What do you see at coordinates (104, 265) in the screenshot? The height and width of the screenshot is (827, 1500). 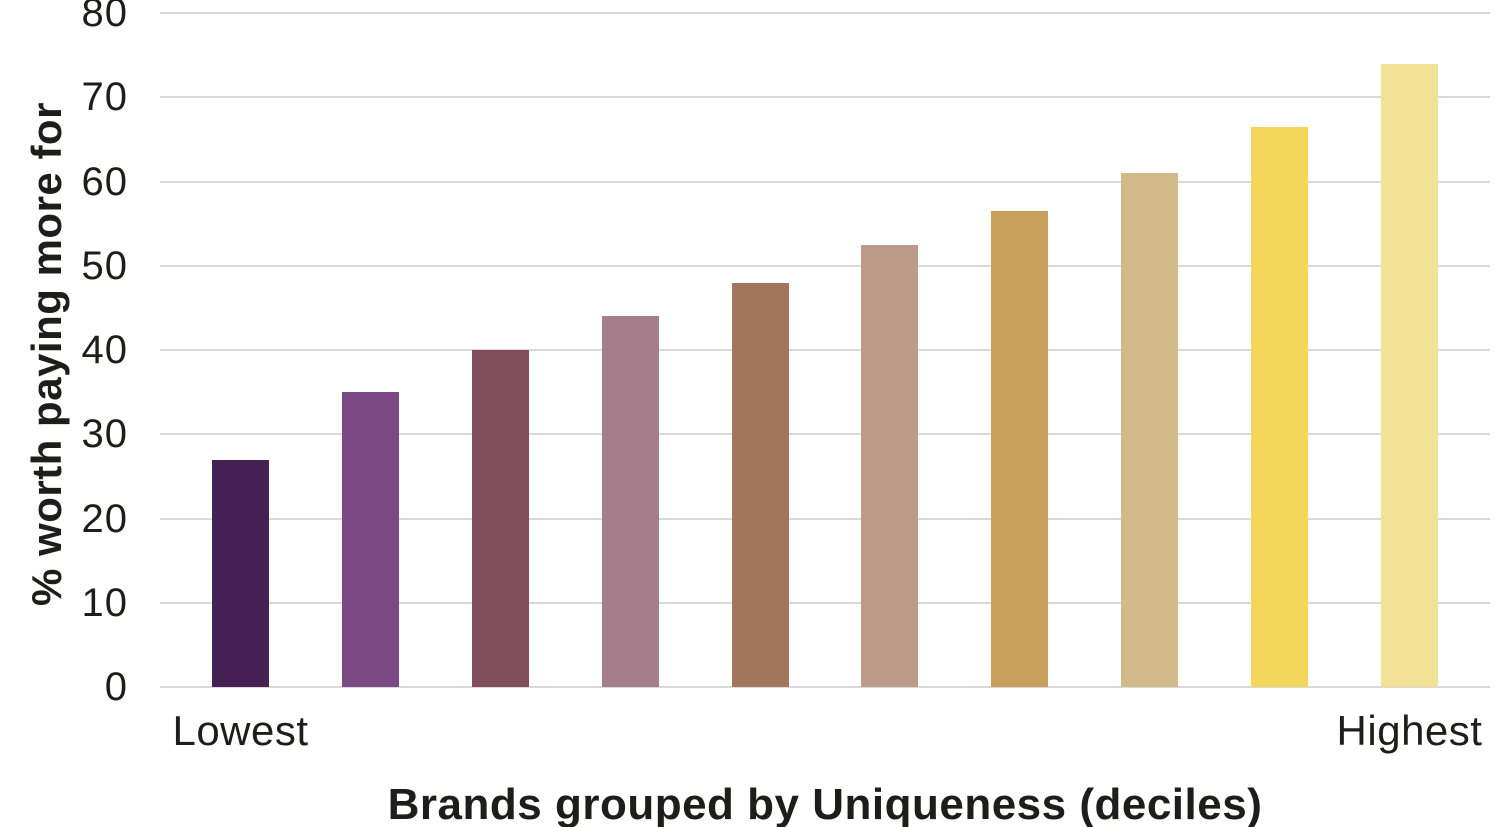 I see `y-tick-label-50: 50` at bounding box center [104, 265].